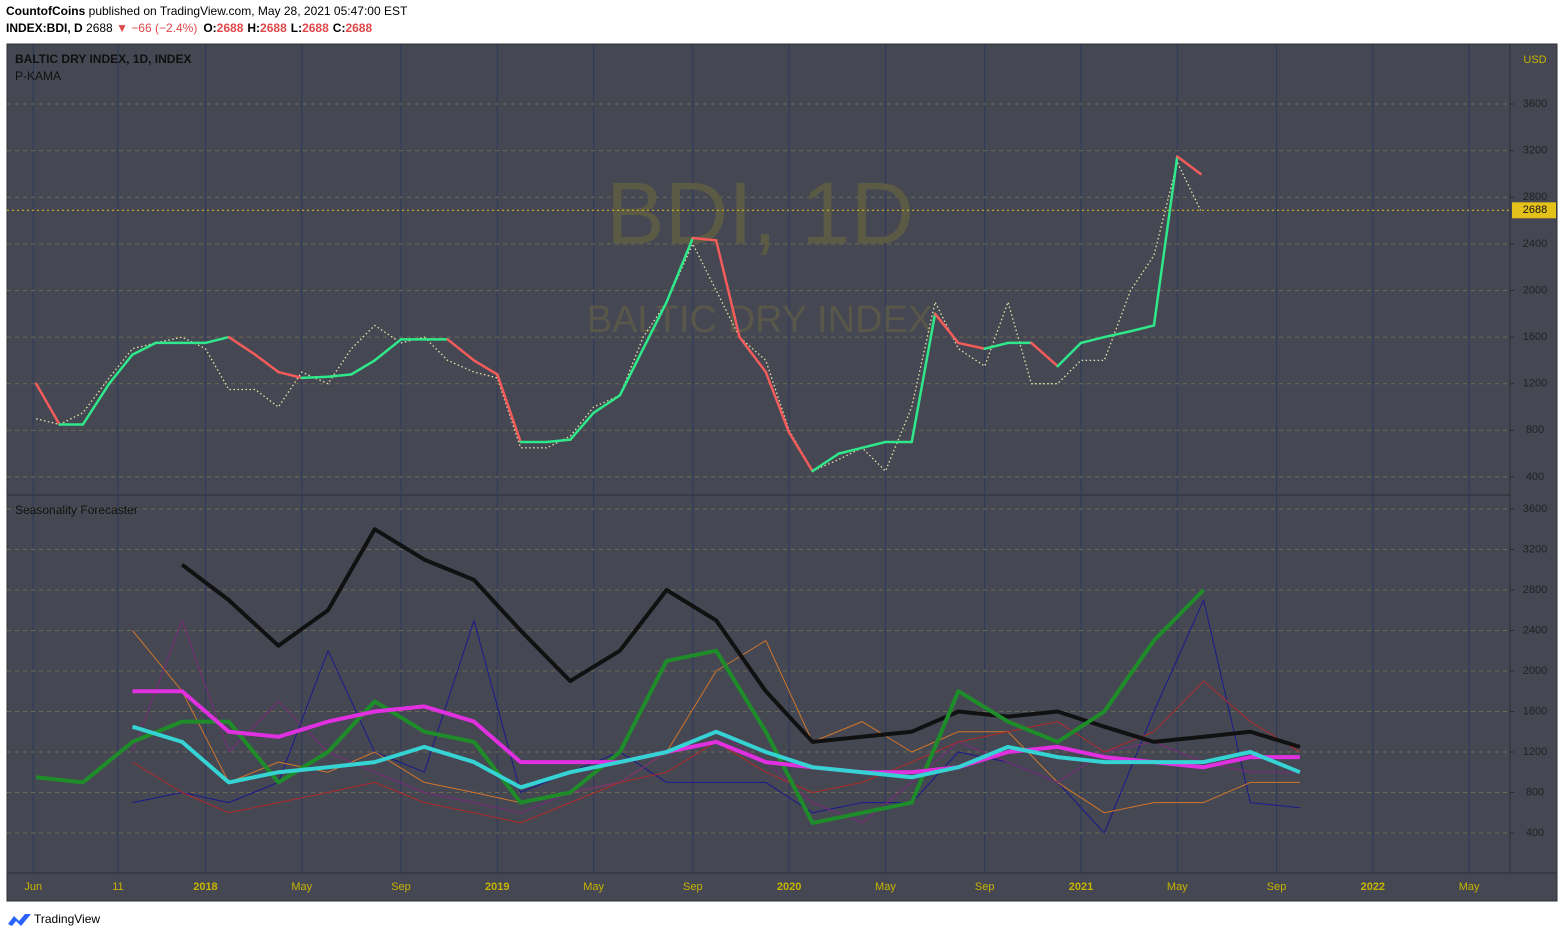  What do you see at coordinates (1534, 60) in the screenshot?
I see `y-unit: USD` at bounding box center [1534, 60].